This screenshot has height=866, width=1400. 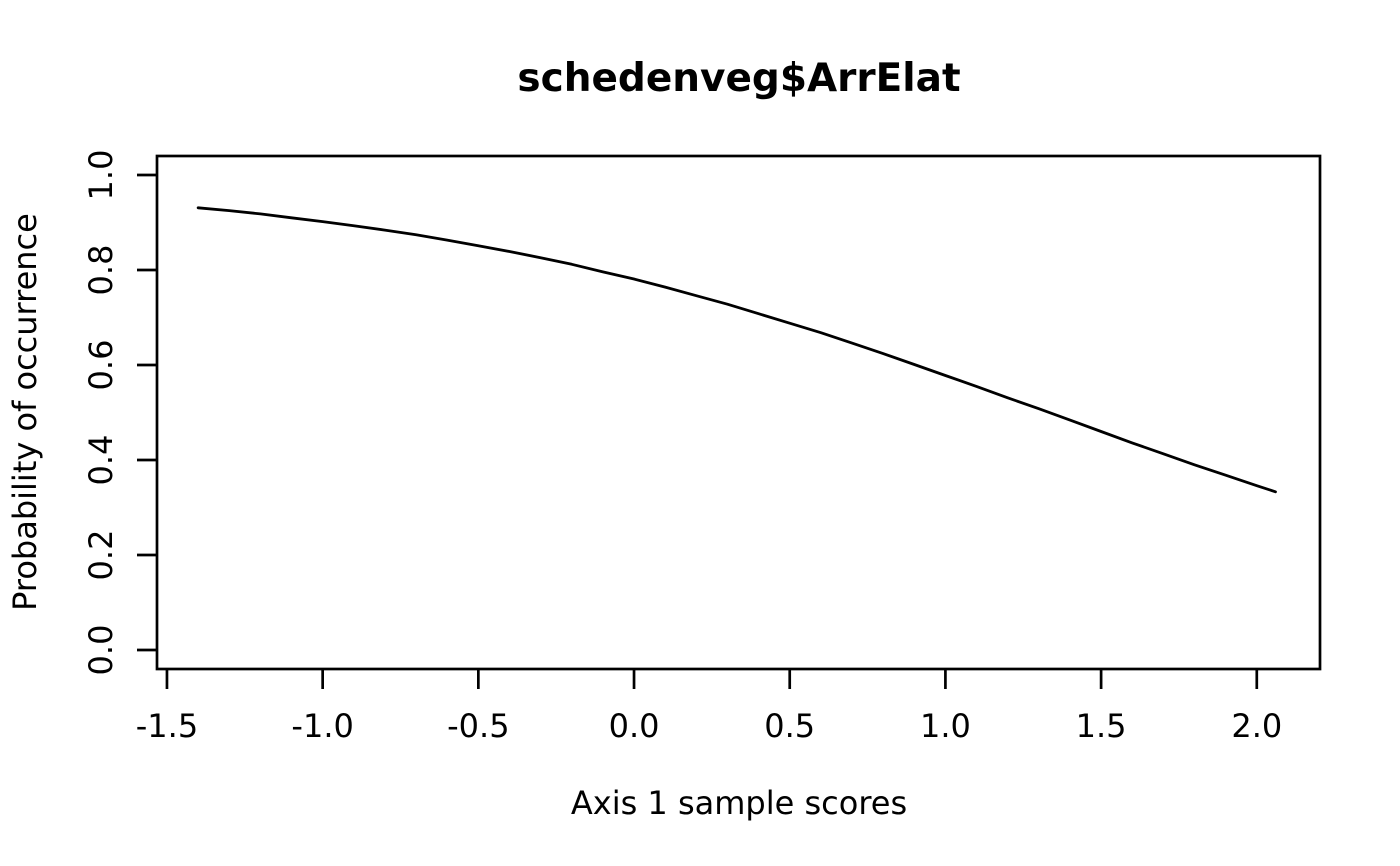 I want to click on x-tick-label: -1.5, so click(x=167, y=726).